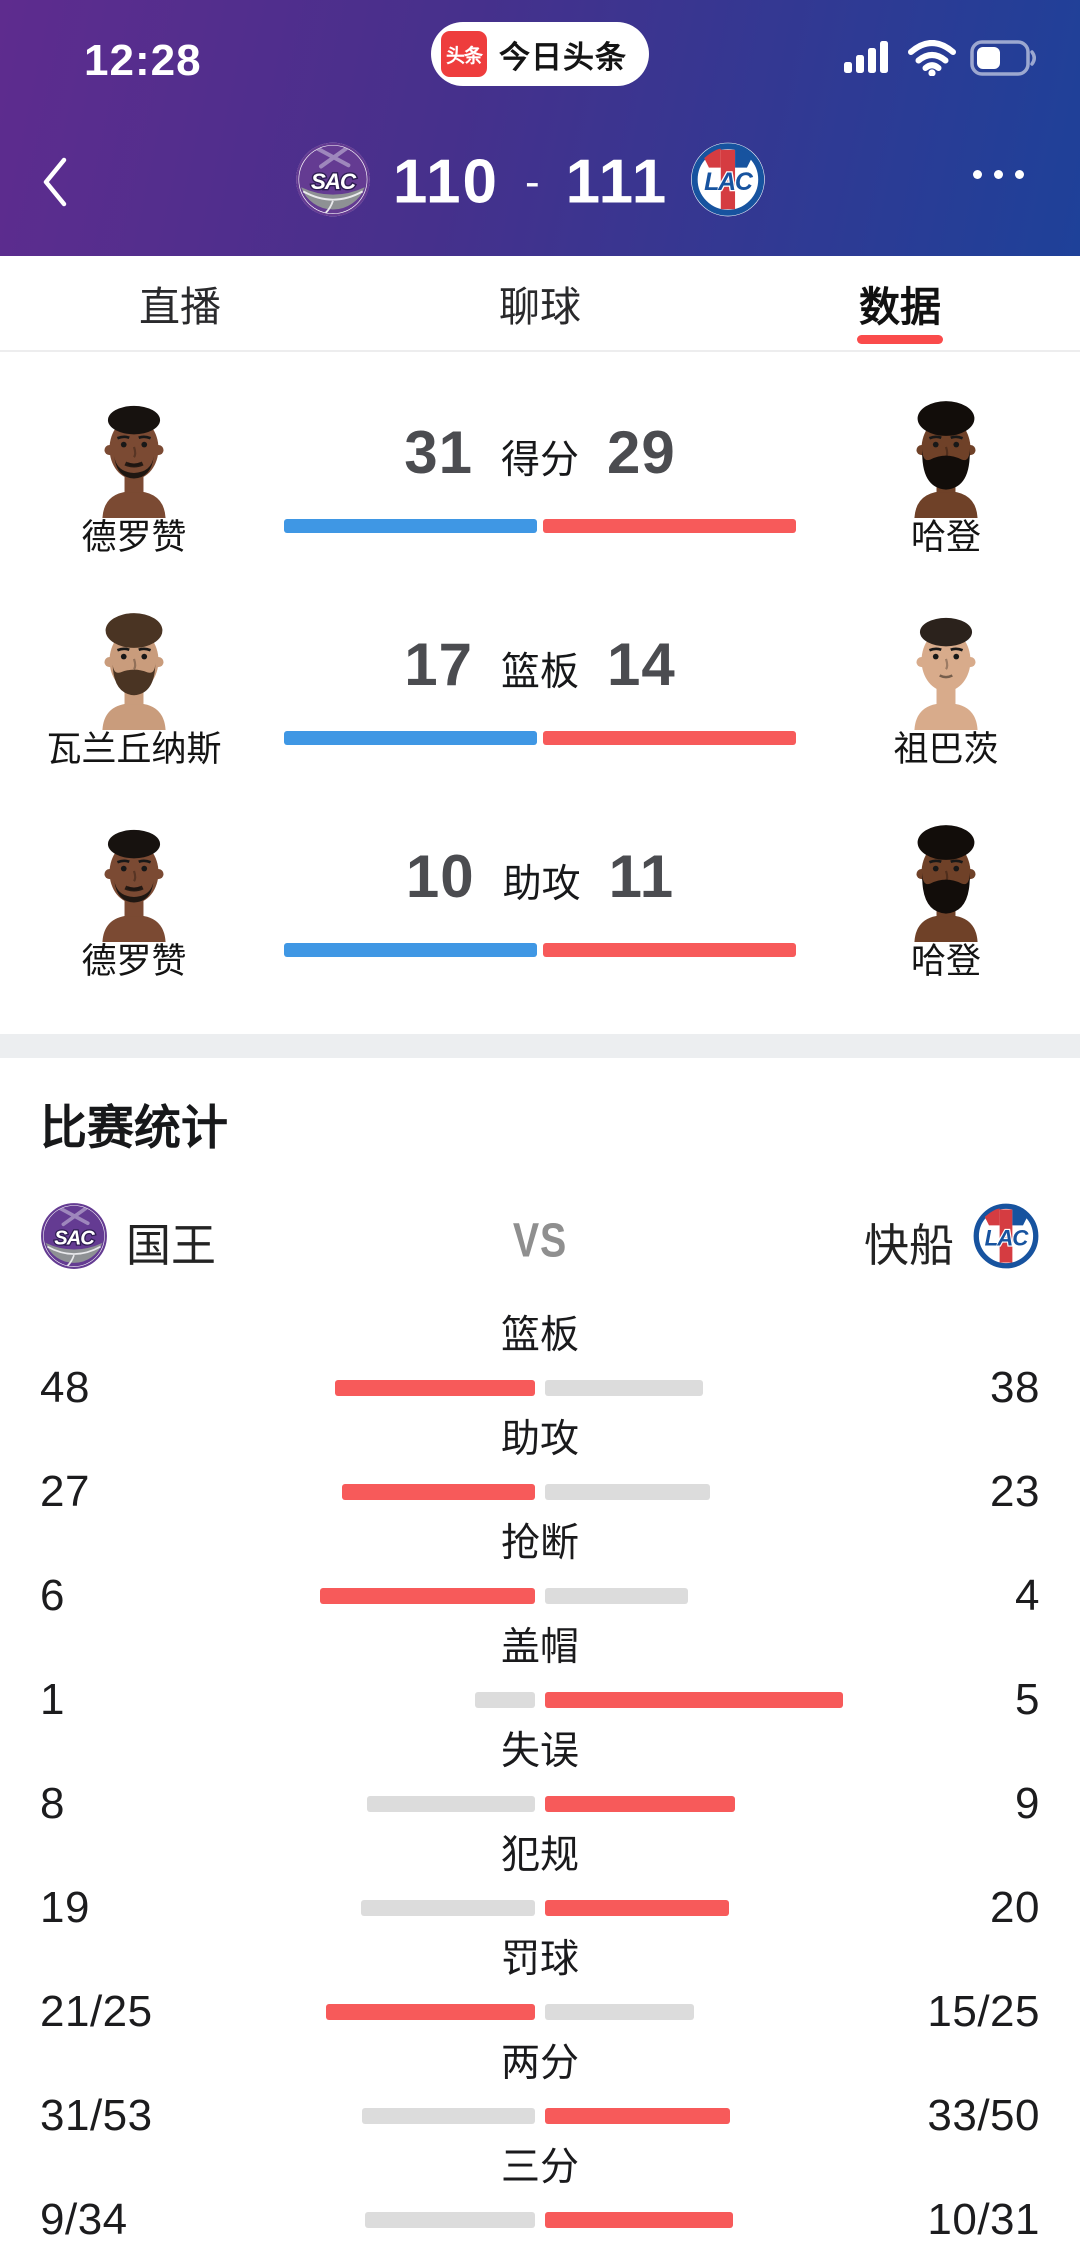  What do you see at coordinates (540, 2094) in the screenshot?
I see `team-stat-row: 两分 31/53 33/50` at bounding box center [540, 2094].